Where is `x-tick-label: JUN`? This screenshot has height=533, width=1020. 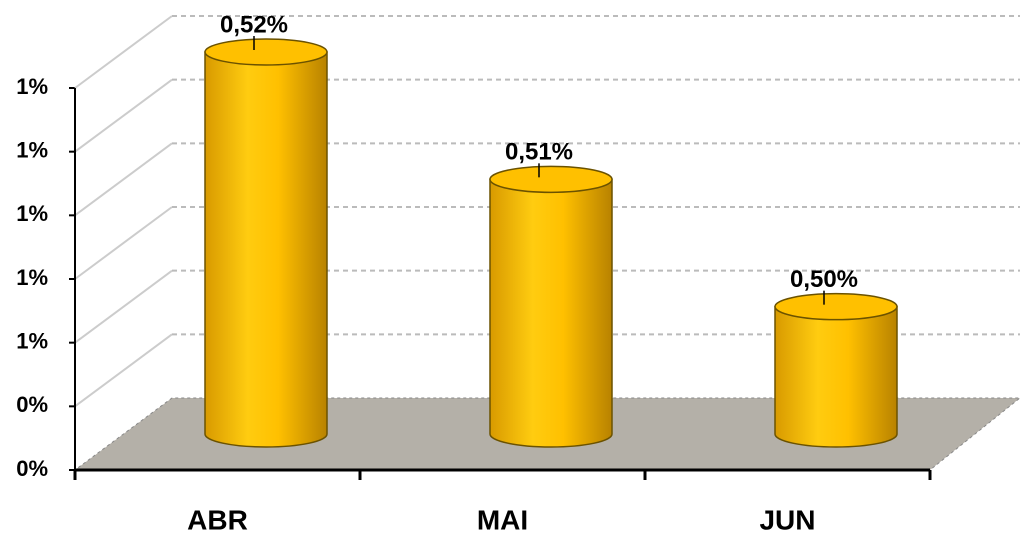
x-tick-label: JUN is located at coordinates (787, 518).